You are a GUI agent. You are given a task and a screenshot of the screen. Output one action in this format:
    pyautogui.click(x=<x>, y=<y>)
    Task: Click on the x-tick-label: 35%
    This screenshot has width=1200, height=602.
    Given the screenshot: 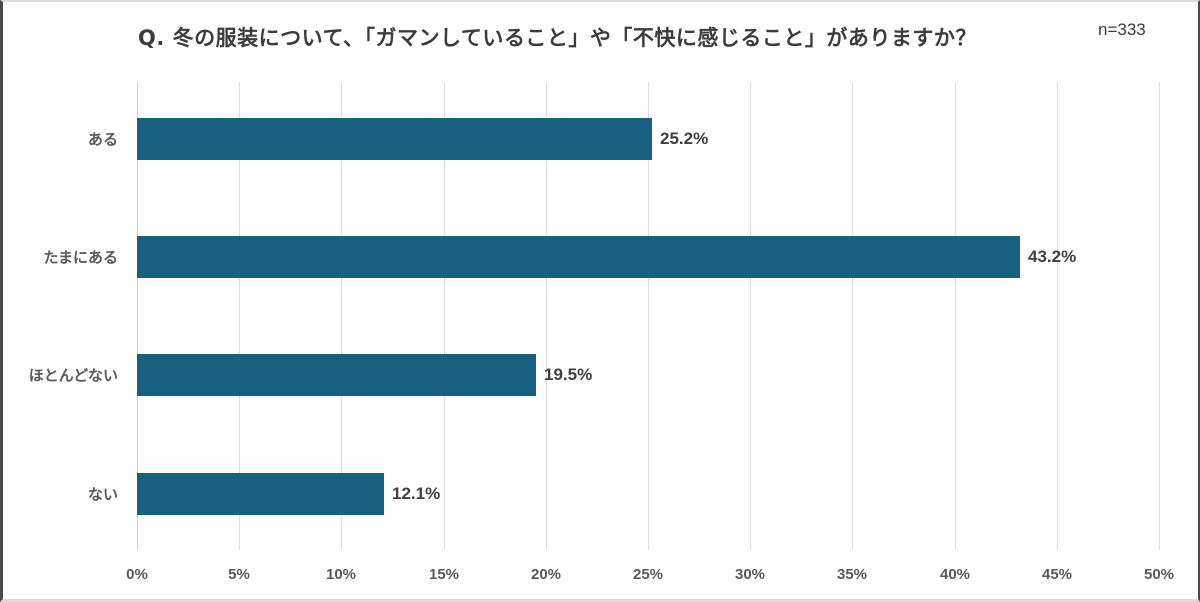 What is the action you would take?
    pyautogui.click(x=852, y=574)
    